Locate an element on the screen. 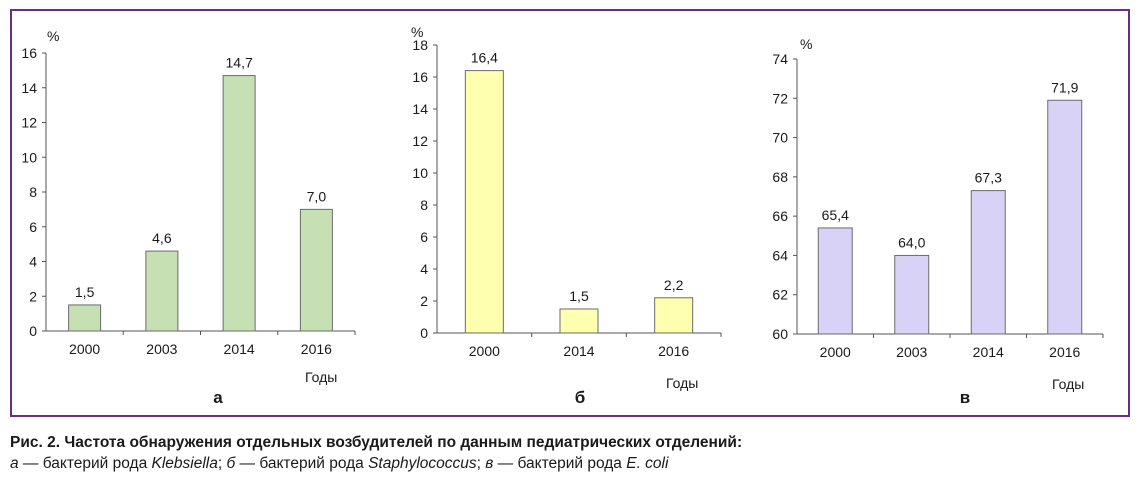  y-tick-label: 68 is located at coordinates (780, 177).